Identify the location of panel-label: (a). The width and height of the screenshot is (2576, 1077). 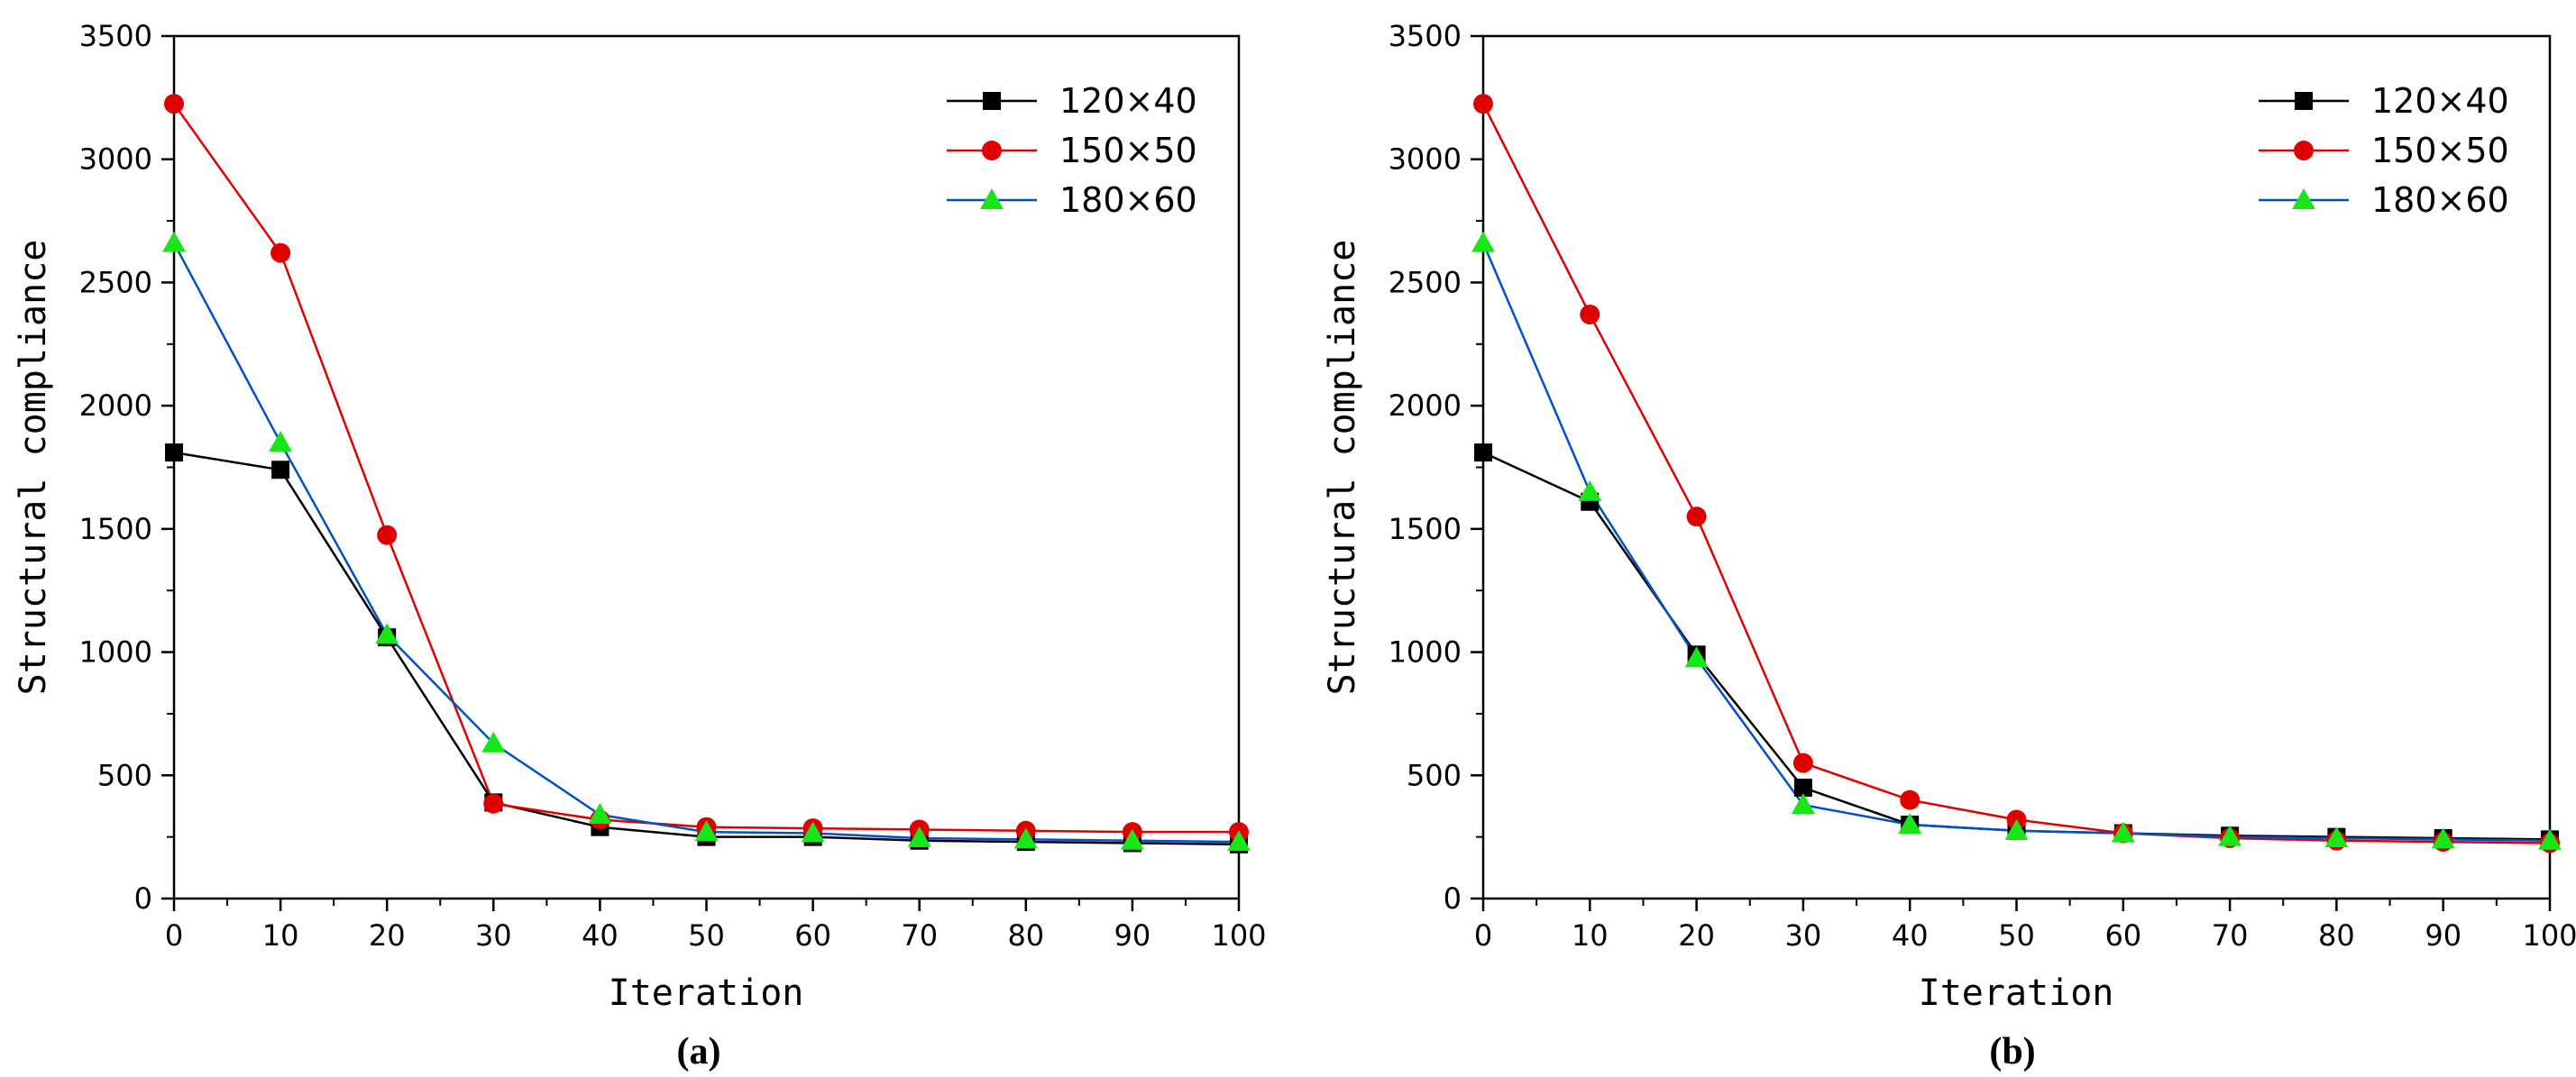
(699, 1051).